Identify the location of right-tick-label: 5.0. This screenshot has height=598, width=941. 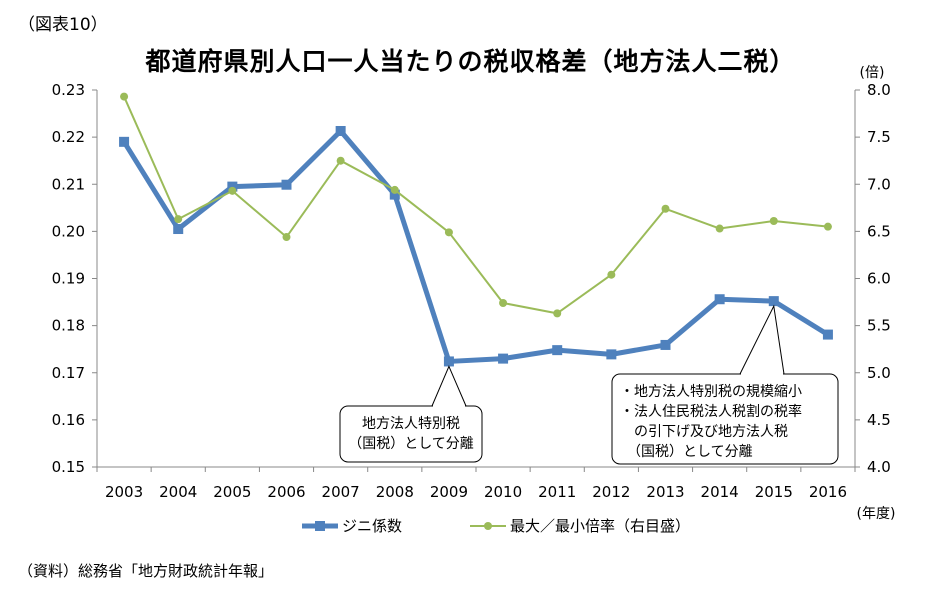
(879, 373).